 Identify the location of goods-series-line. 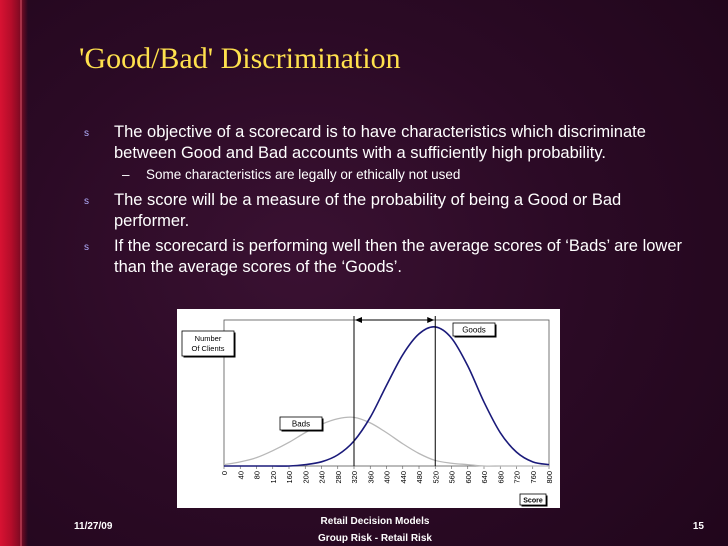
(387, 396).